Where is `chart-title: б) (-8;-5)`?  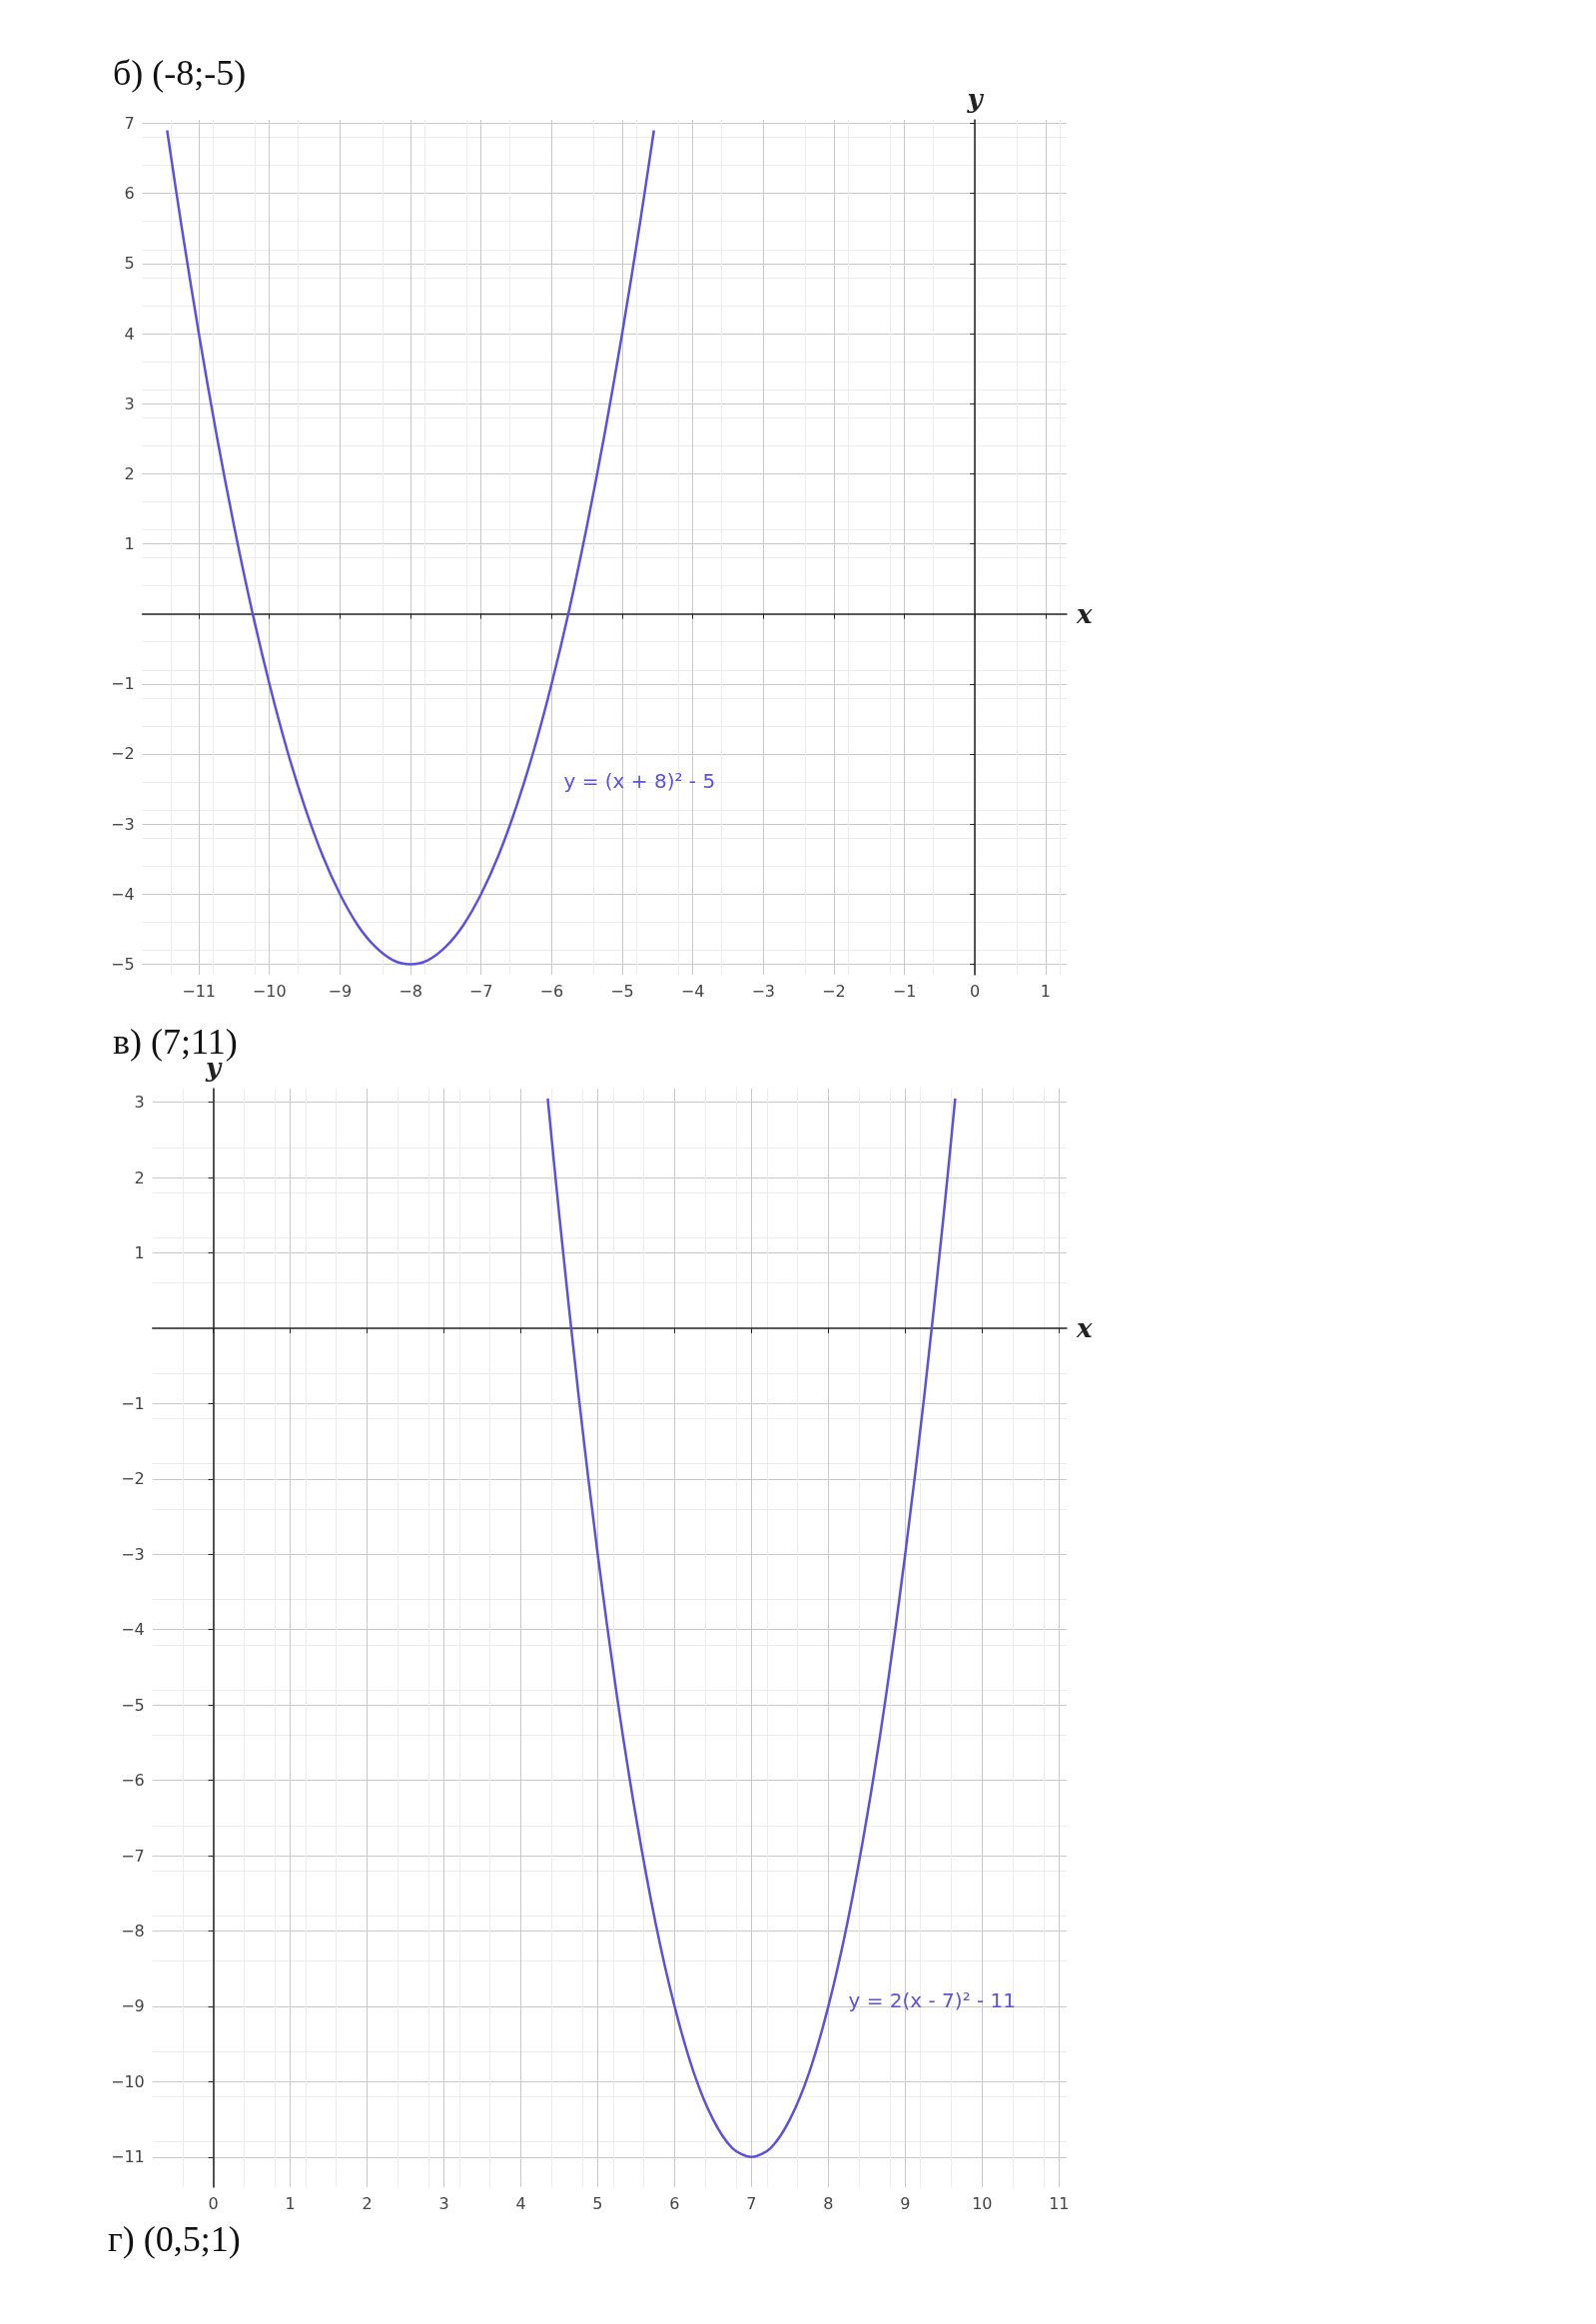
chart-title: б) (-8;-5) is located at coordinates (180, 73).